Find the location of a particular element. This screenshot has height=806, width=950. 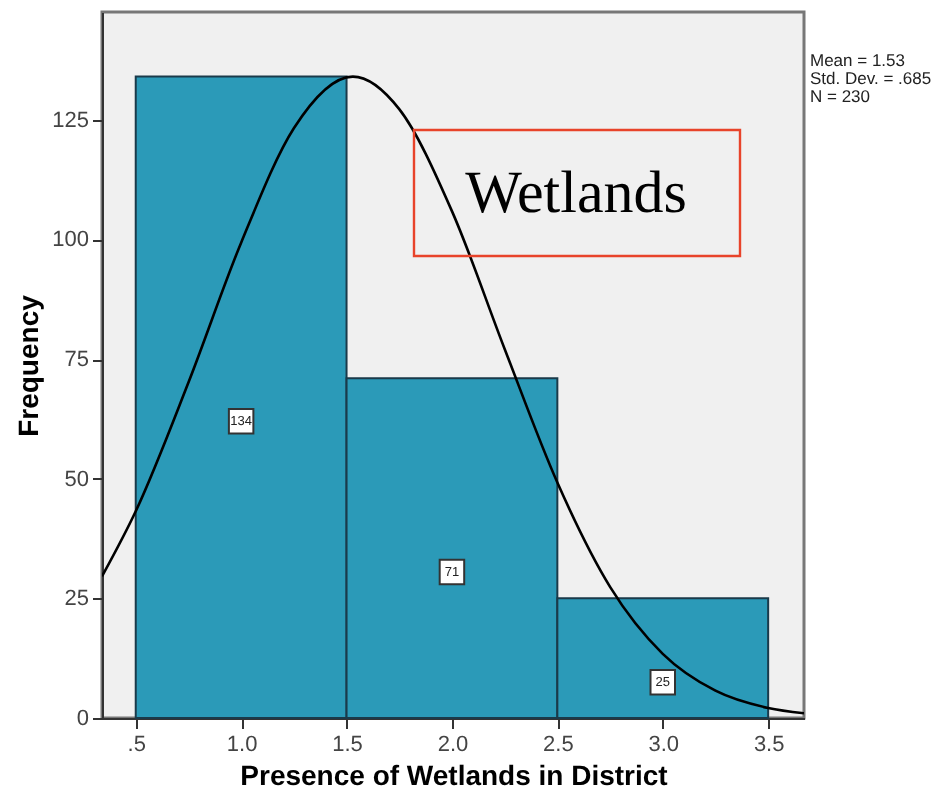

x-tick-label: 3.0 is located at coordinates (664, 745).